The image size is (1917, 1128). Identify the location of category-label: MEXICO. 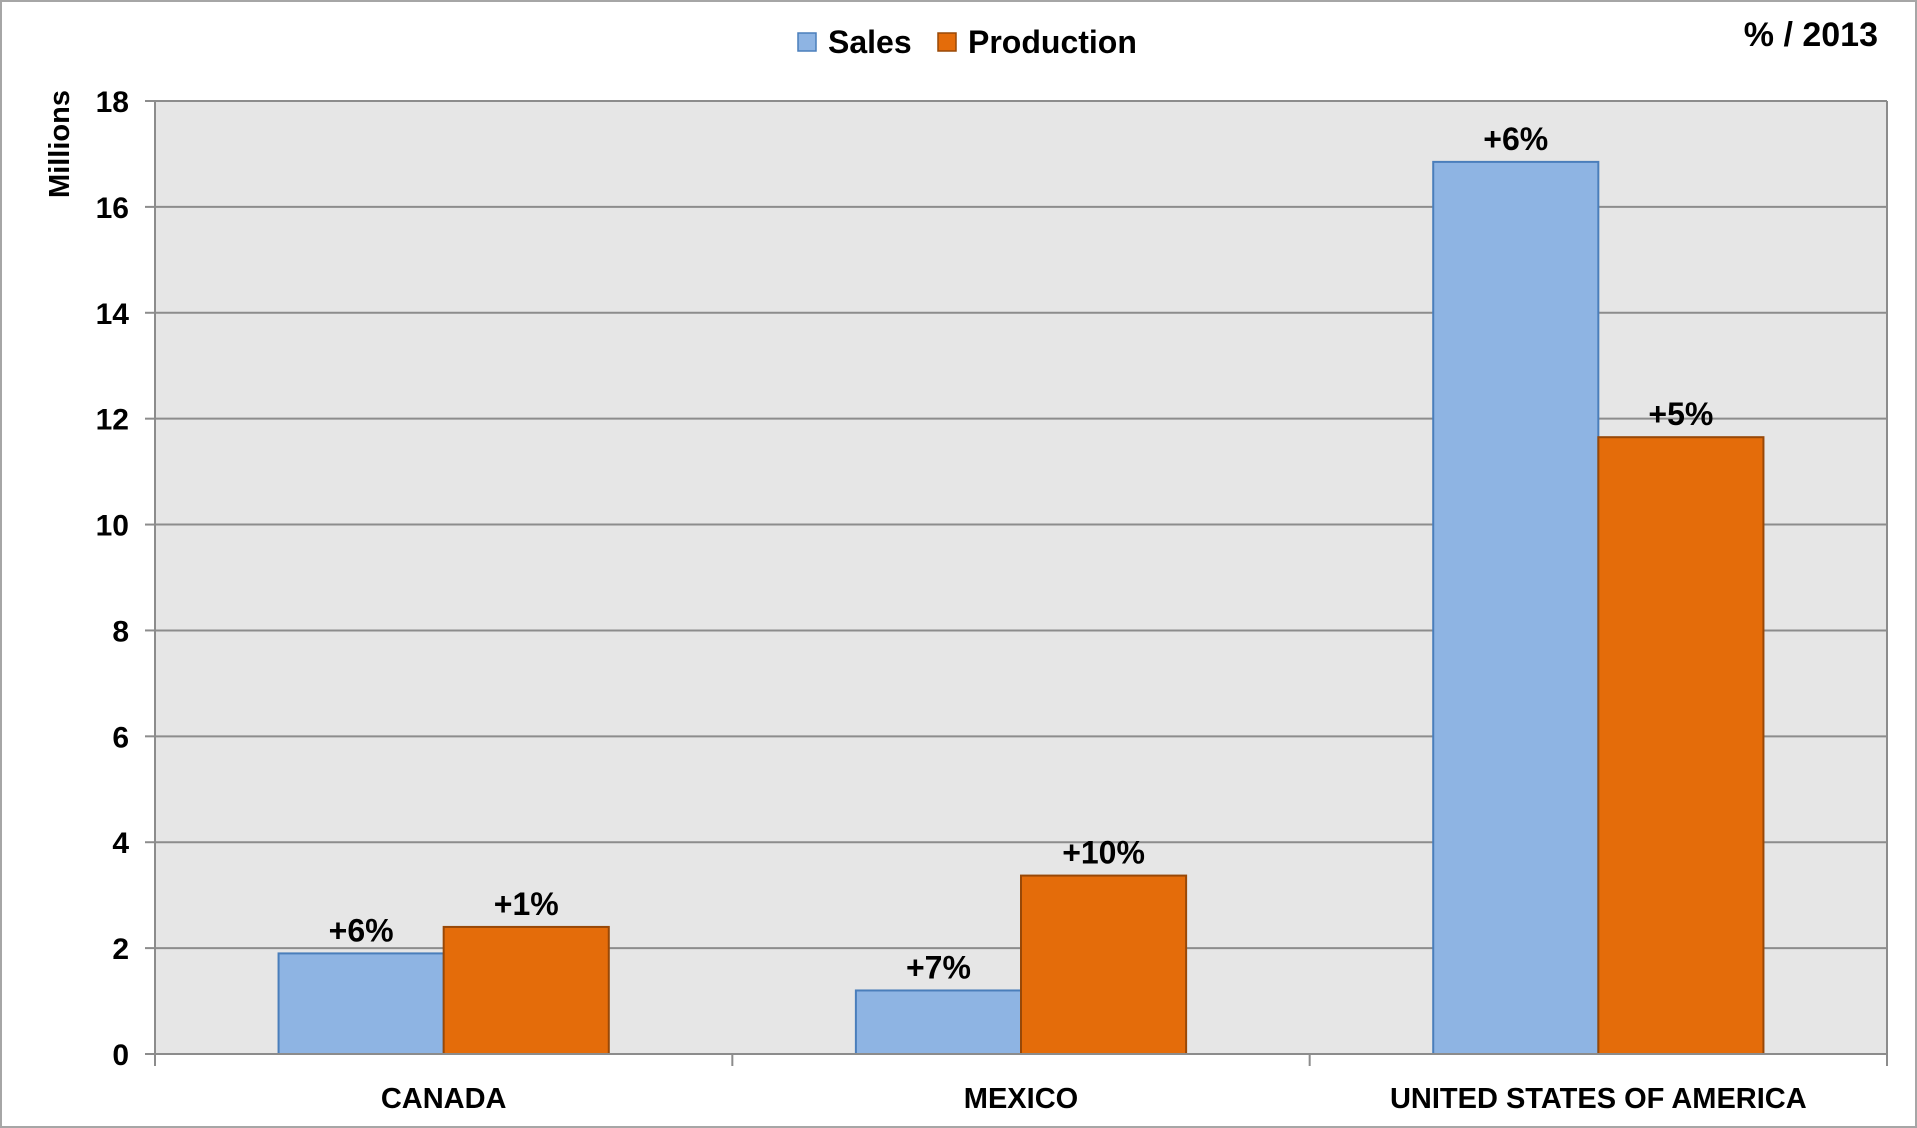
(1021, 1099).